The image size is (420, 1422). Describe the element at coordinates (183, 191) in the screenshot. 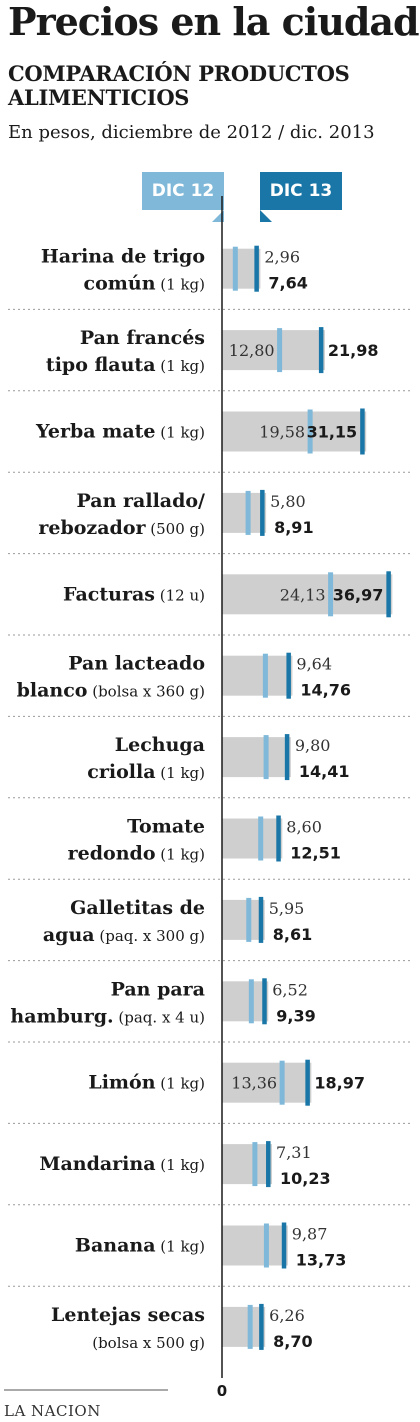

I see `legend-dic12-label: DIC 12` at that location.